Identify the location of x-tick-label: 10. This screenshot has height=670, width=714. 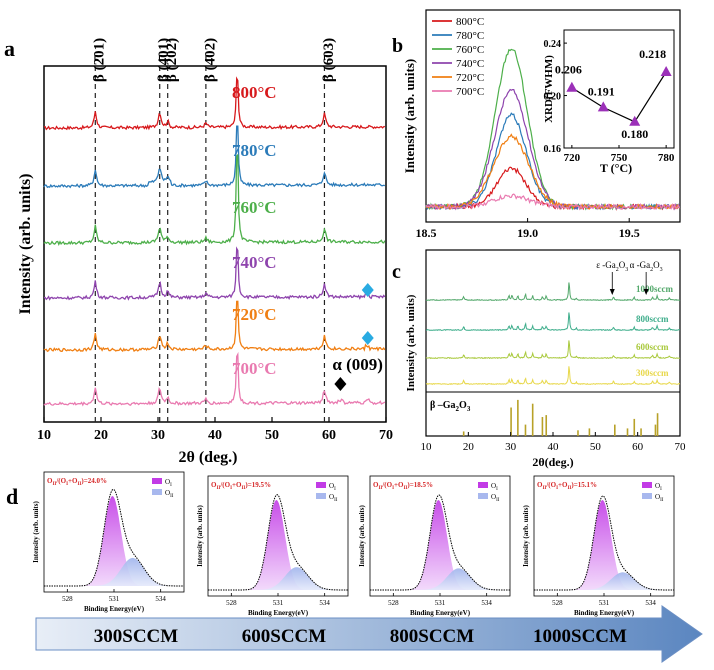
(44, 435).